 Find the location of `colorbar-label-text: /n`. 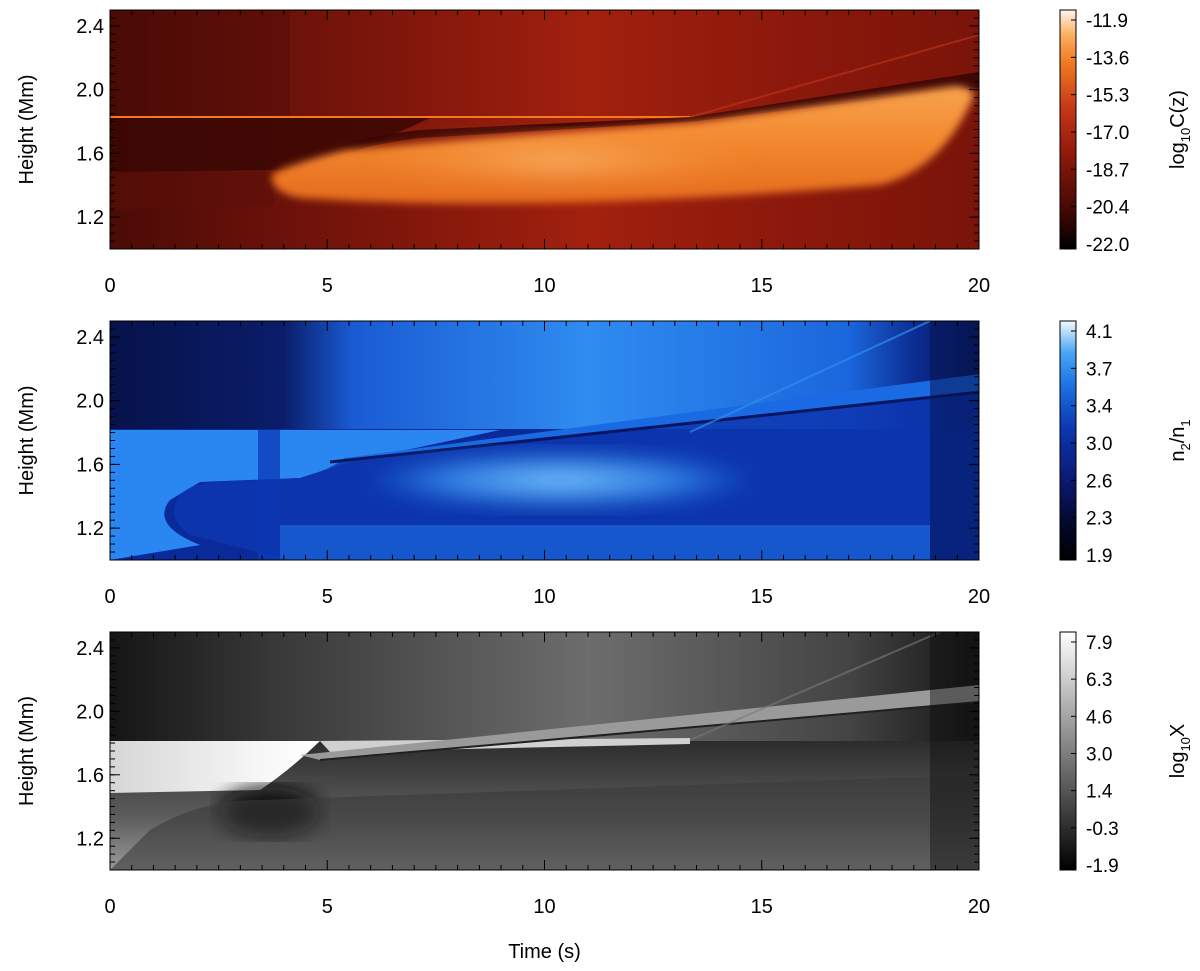

colorbar-label-text: /n is located at coordinates (1178, 435).